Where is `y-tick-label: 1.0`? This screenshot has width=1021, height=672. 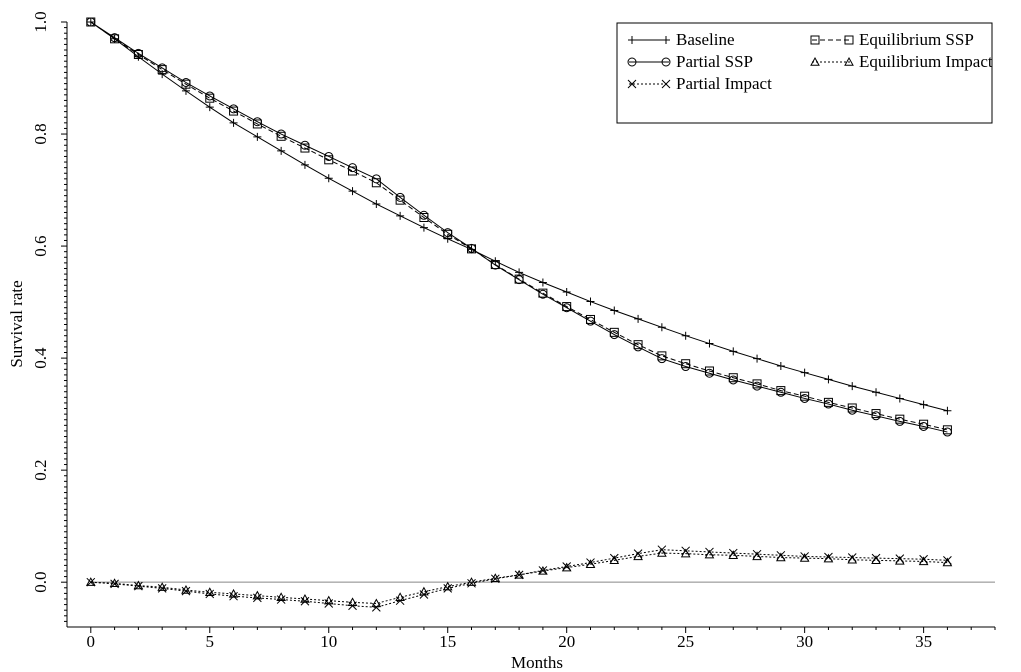
y-tick-label: 1.0 is located at coordinates (40, 21).